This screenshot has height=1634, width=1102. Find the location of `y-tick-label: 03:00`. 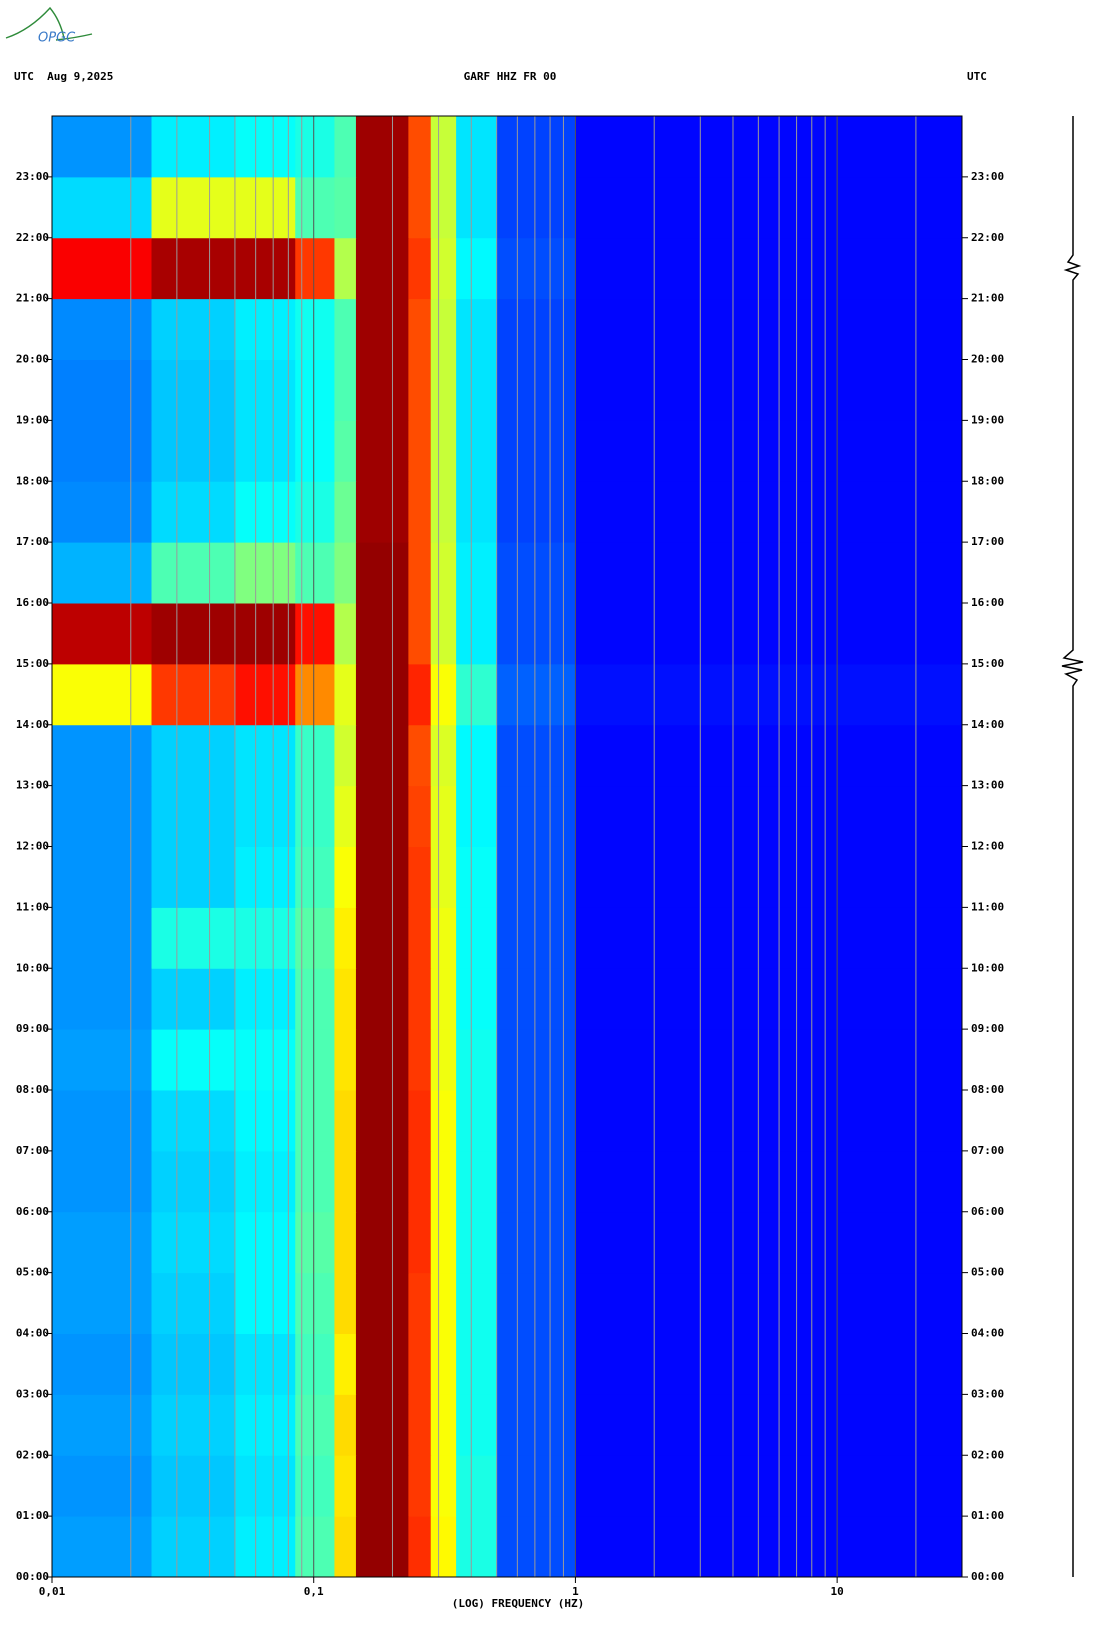

y-tick-label: 03:00 is located at coordinates (987, 1393).